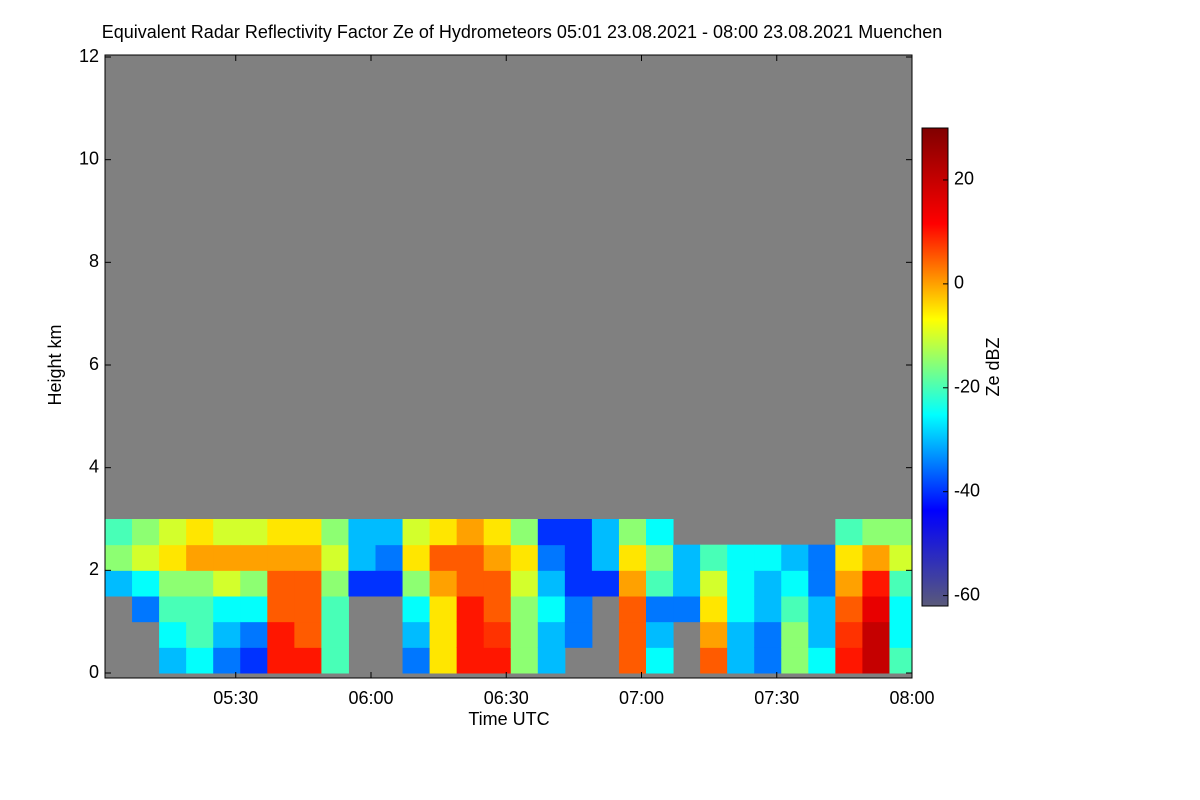 Image resolution: width=1200 pixels, height=800 pixels. Describe the element at coordinates (94, 466) in the screenshot. I see `y-tick-label: 4` at that location.